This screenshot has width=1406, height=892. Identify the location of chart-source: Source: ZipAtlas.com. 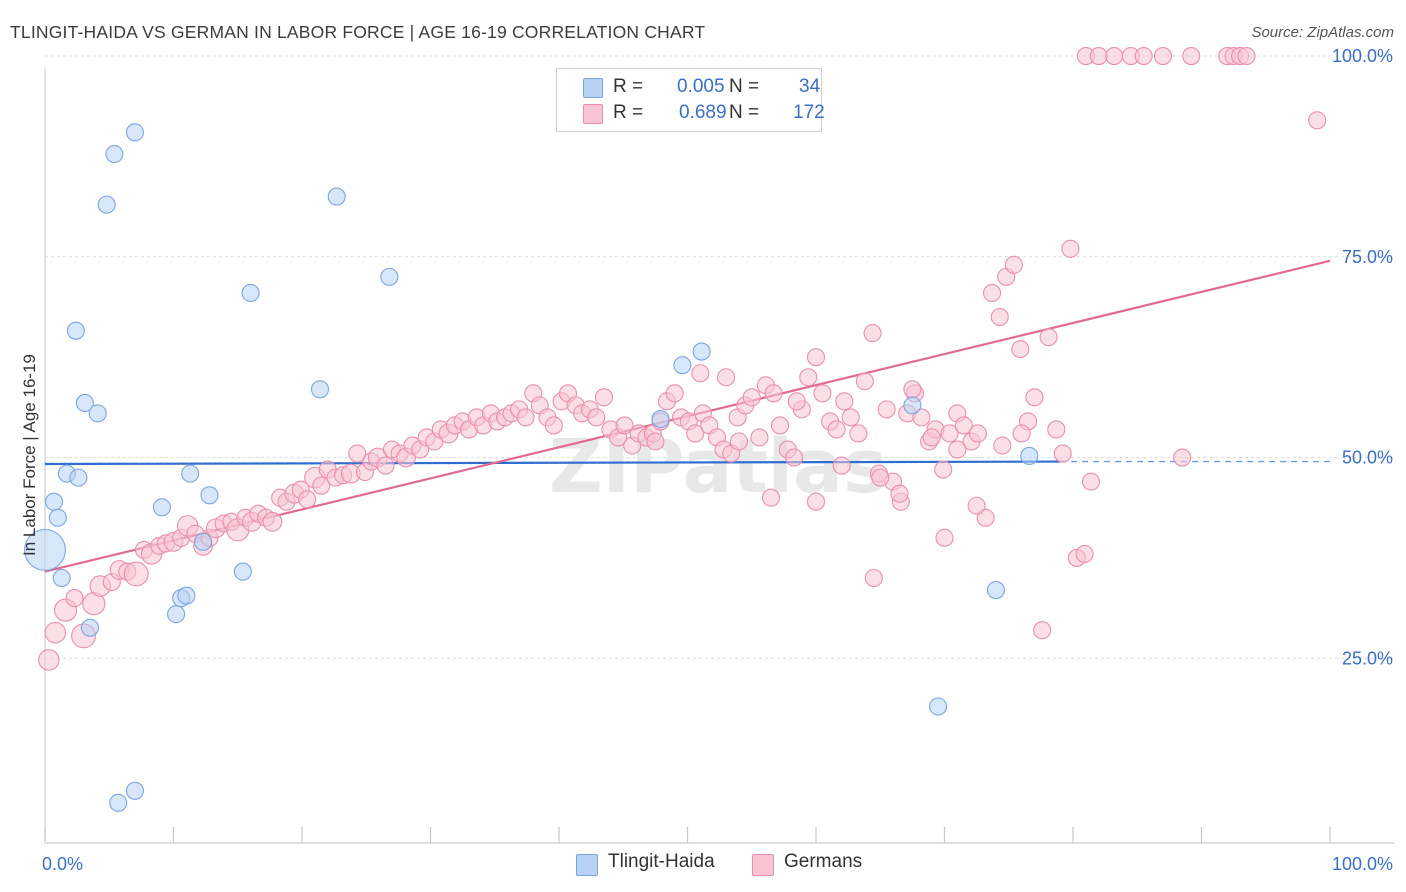
(1322, 32).